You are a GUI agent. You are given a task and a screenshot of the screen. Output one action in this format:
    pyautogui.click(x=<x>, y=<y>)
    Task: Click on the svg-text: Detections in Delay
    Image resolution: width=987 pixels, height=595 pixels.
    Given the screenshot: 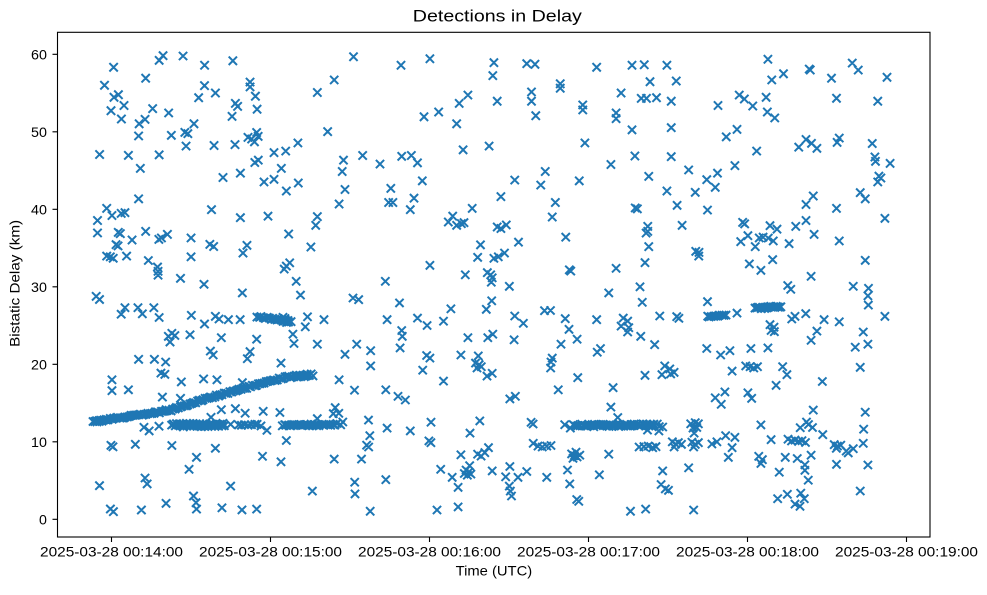 What is the action you would take?
    pyautogui.click(x=498, y=16)
    